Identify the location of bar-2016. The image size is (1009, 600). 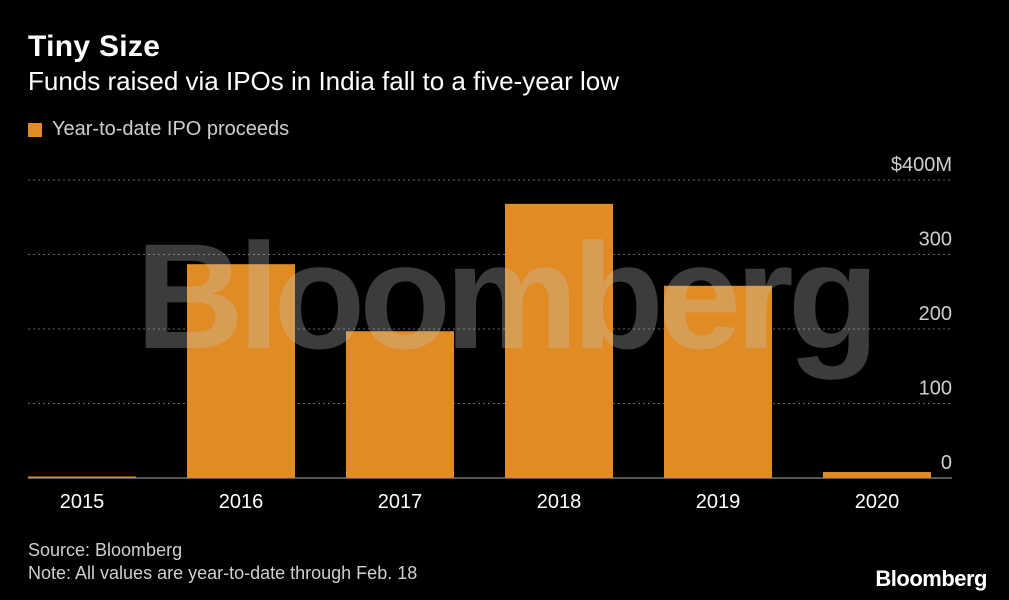
(241, 371).